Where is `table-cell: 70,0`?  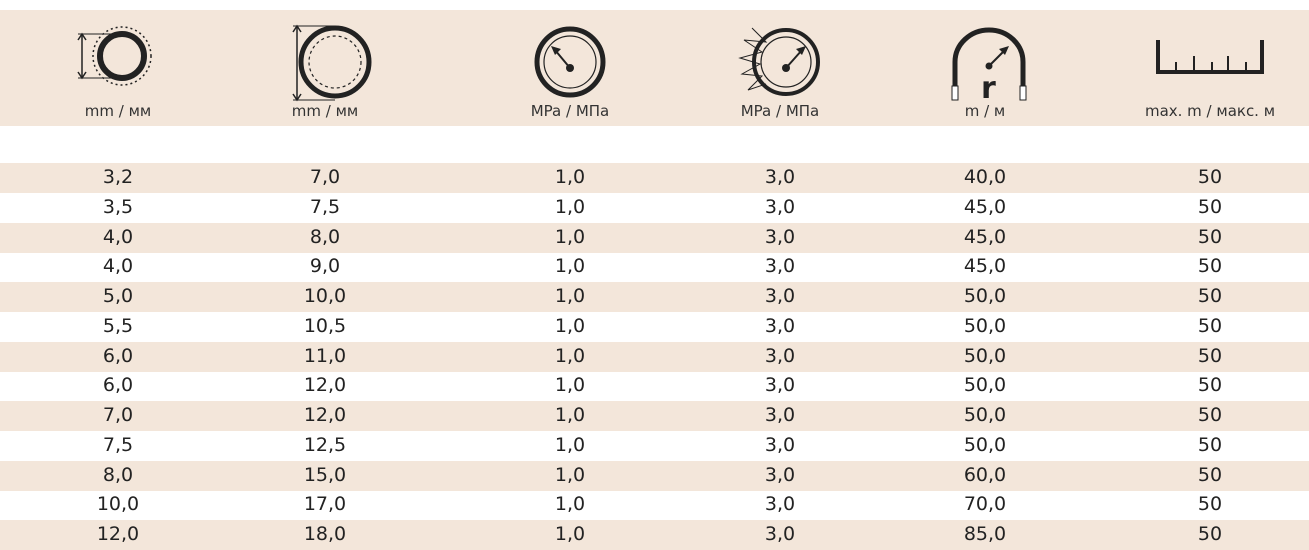 table-cell: 70,0 is located at coordinates (985, 504).